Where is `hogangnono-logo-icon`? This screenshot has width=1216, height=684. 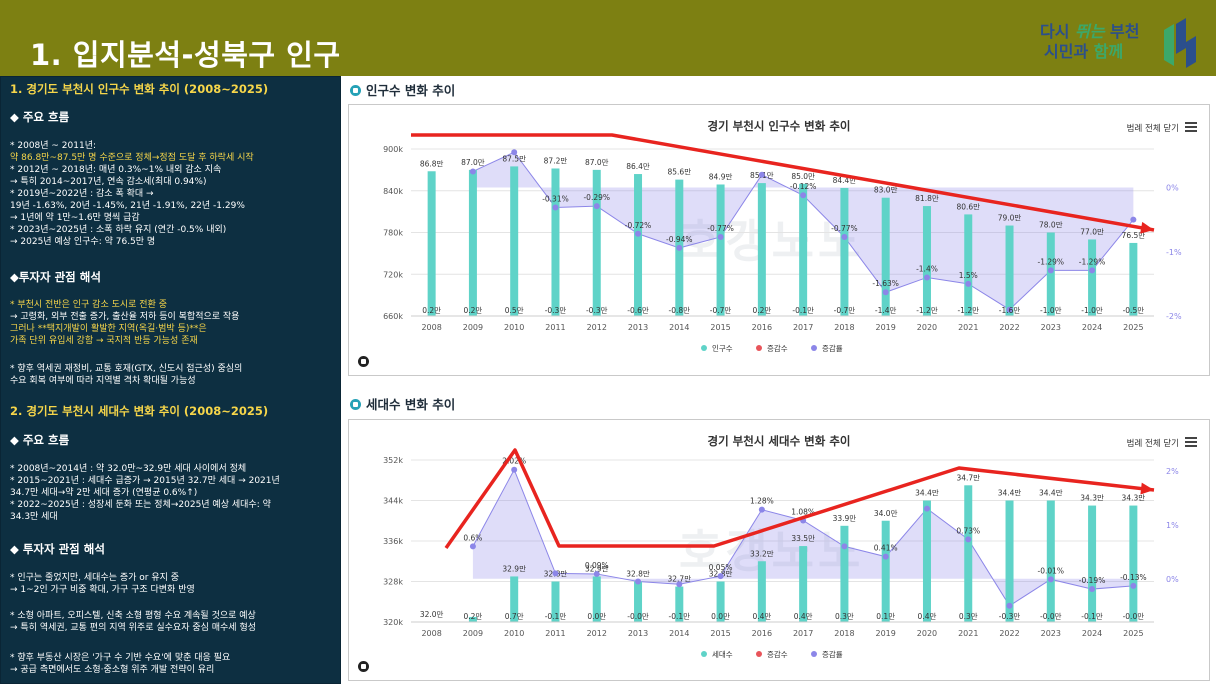
hogangnono-logo-icon is located at coordinates (363, 361).